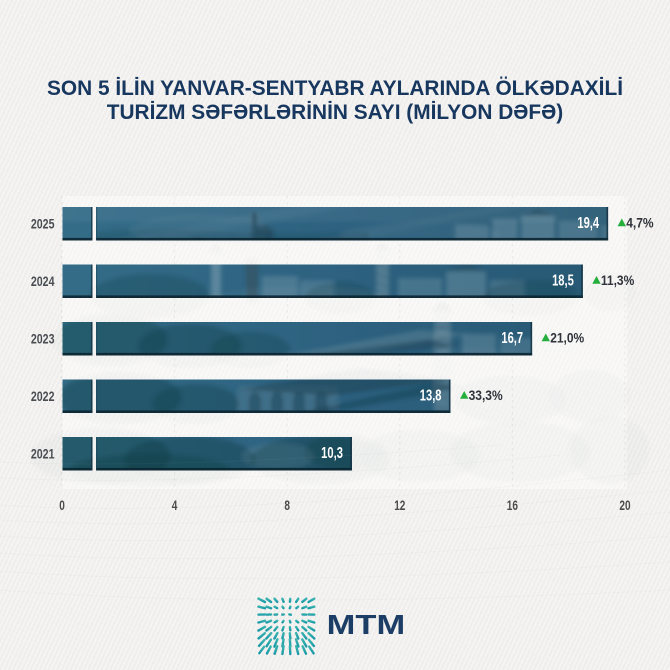 This screenshot has height=670, width=670. I want to click on svg-text: 21,0%, so click(567, 338).